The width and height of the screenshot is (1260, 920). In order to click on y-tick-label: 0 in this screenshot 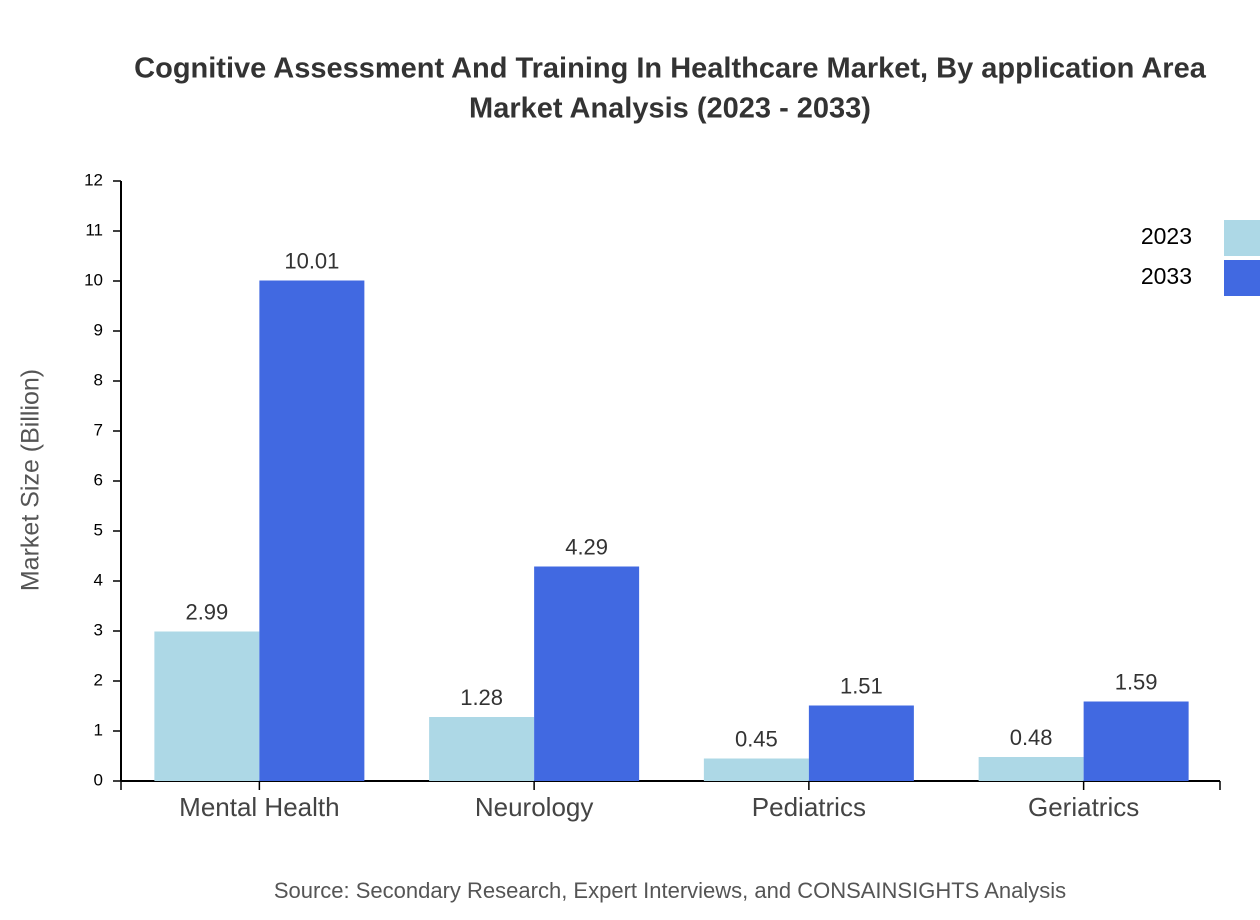, I will do `click(98, 779)`.